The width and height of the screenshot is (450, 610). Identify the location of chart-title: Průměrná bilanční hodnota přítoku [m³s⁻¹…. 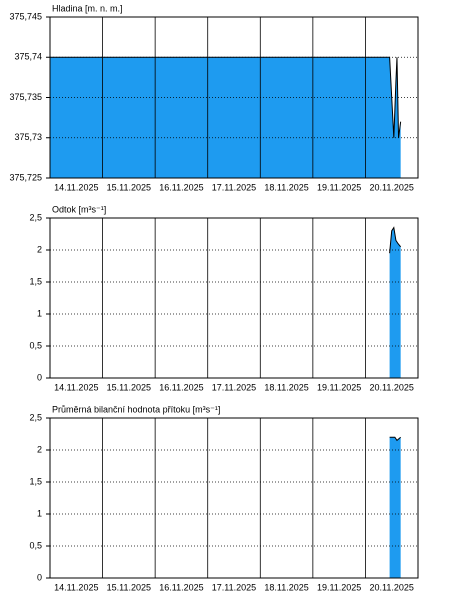
(136, 409).